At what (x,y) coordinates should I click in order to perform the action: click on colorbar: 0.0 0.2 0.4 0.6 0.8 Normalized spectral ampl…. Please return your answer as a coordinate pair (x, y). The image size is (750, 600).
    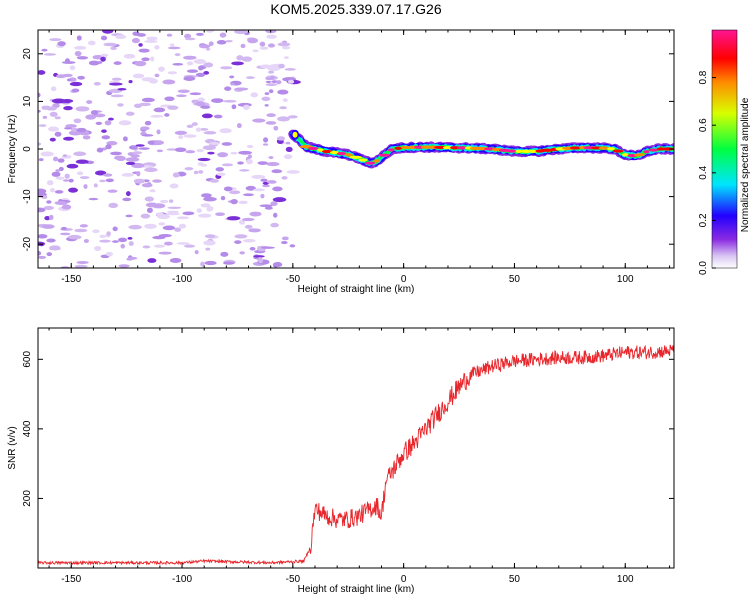
    Looking at the image, I should click on (724, 152).